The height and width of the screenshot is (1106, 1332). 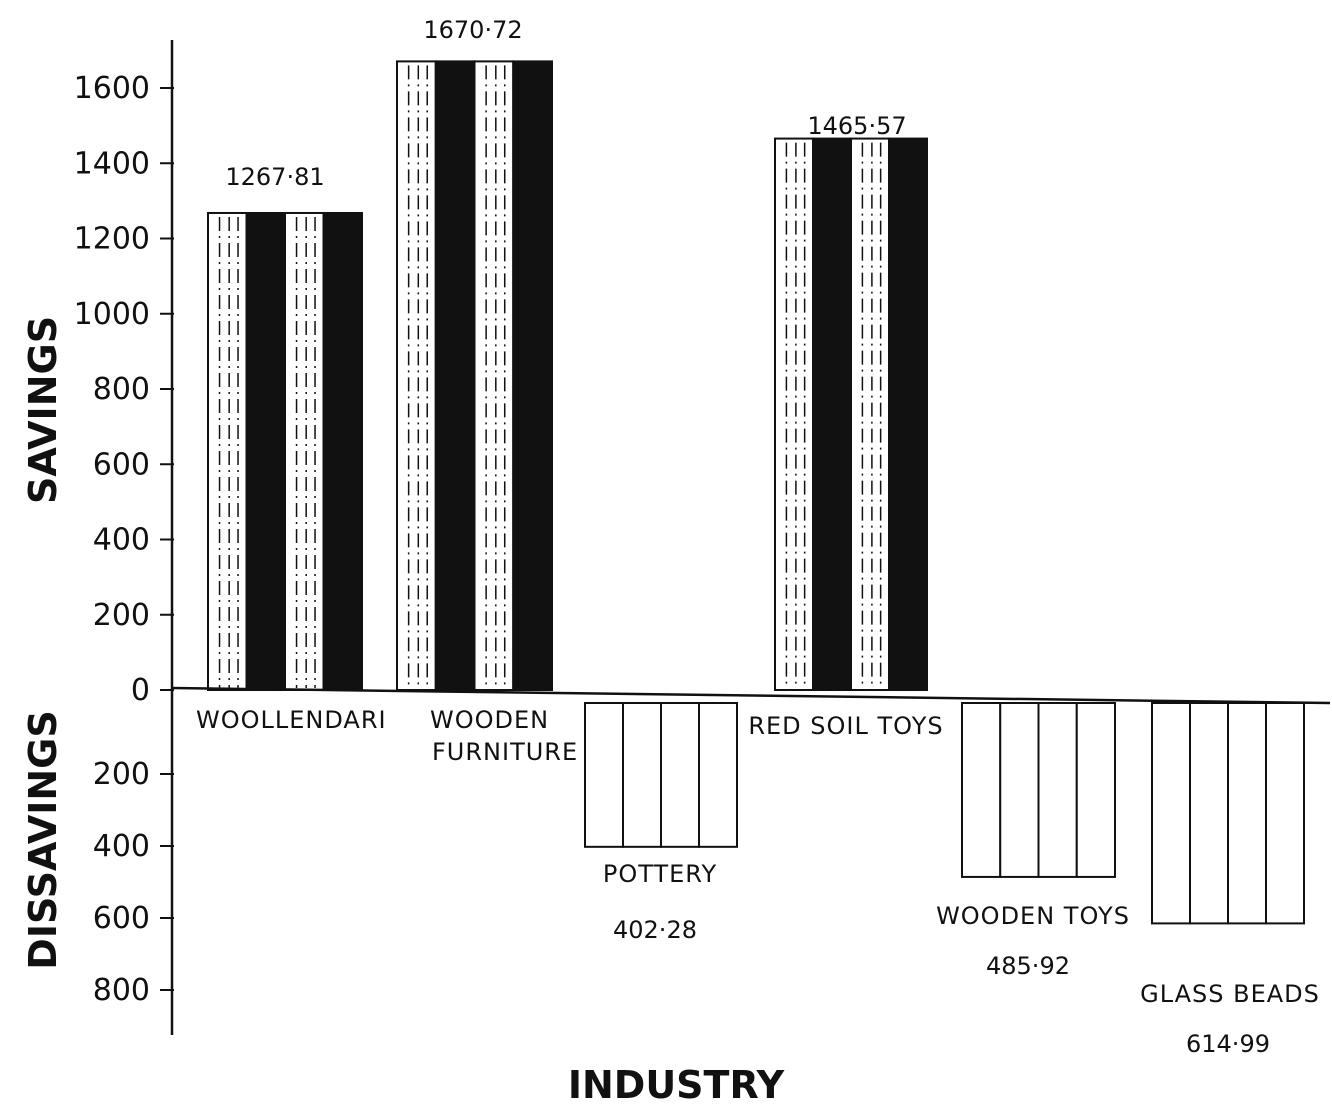 What do you see at coordinates (43, 410) in the screenshot?
I see `y-axis-title-savings: SAVINGS` at bounding box center [43, 410].